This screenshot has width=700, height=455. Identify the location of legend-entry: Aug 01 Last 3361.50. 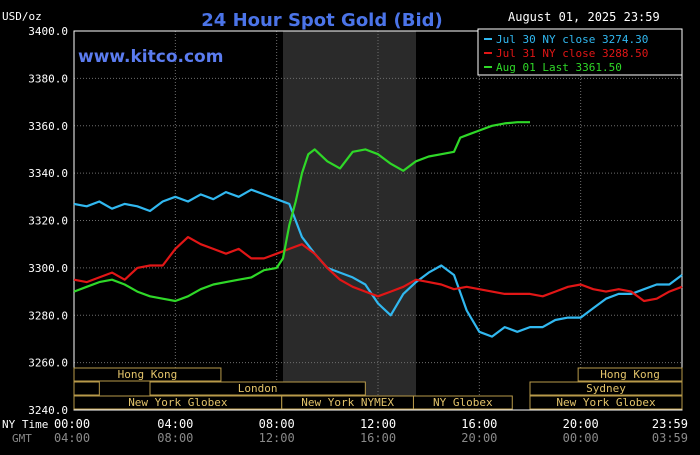
(559, 67).